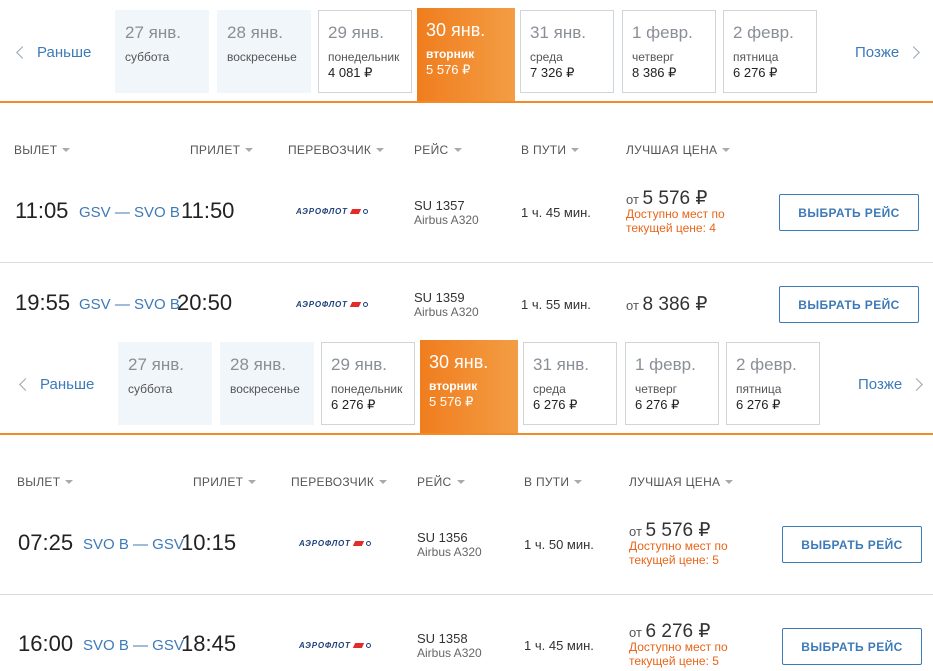 The height and width of the screenshot is (671, 933). Describe the element at coordinates (330, 150) in the screenshot. I see `col-carrier-label: ПЕРЕВОЗЧИК` at that location.